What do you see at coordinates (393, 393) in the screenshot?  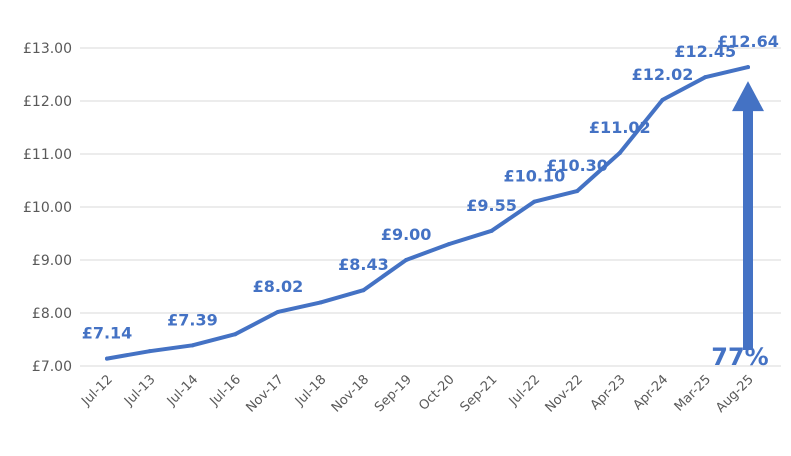 I see `x-tick-label: Sep-19` at bounding box center [393, 393].